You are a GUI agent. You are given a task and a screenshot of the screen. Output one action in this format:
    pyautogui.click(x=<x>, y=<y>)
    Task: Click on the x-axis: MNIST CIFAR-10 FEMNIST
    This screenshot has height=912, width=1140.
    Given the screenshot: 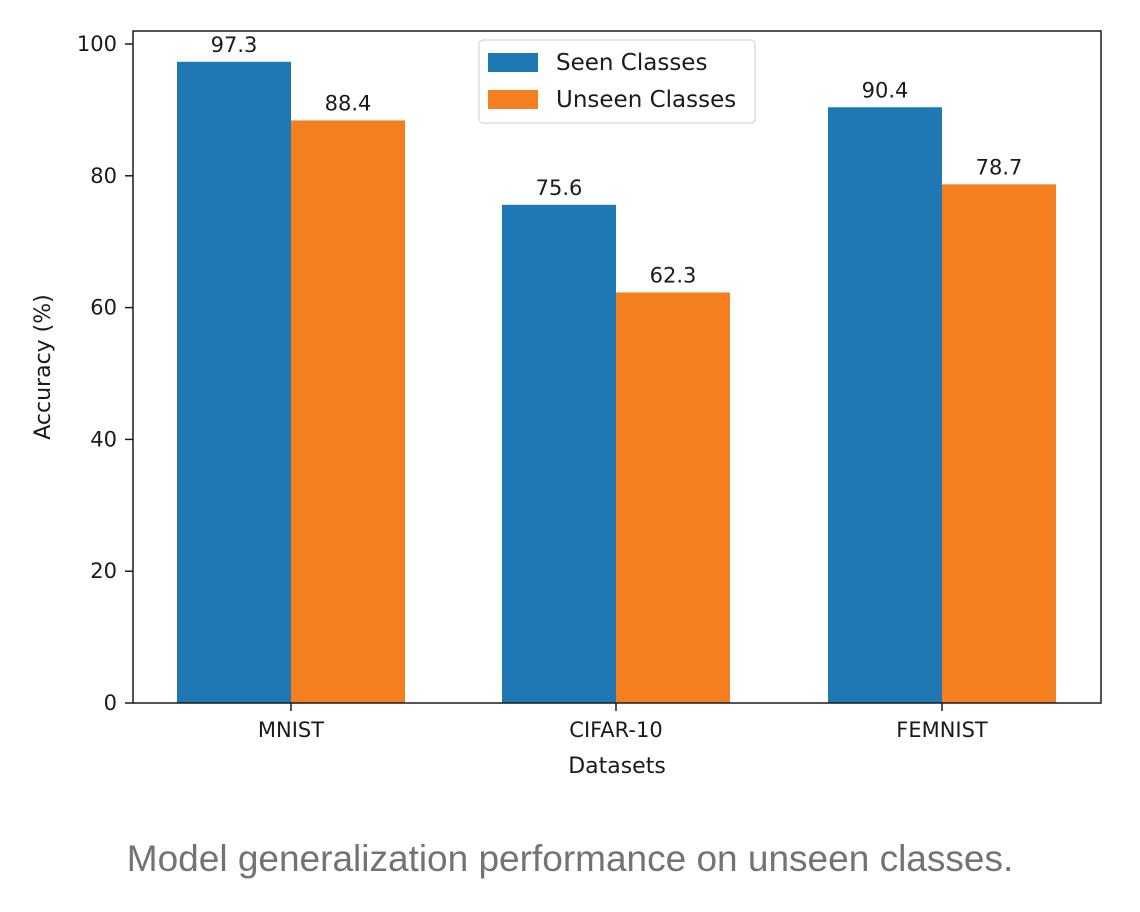 What is the action you would take?
    pyautogui.click(x=623, y=722)
    